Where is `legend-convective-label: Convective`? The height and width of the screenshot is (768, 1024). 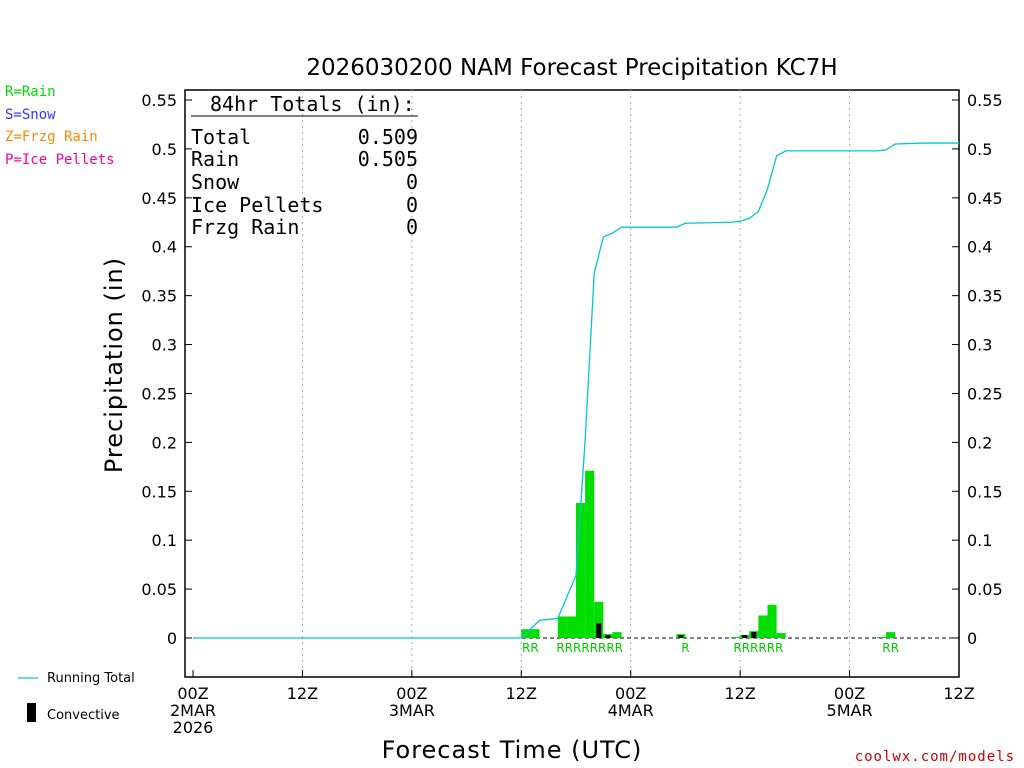 legend-convective-label: Convective is located at coordinates (83, 715).